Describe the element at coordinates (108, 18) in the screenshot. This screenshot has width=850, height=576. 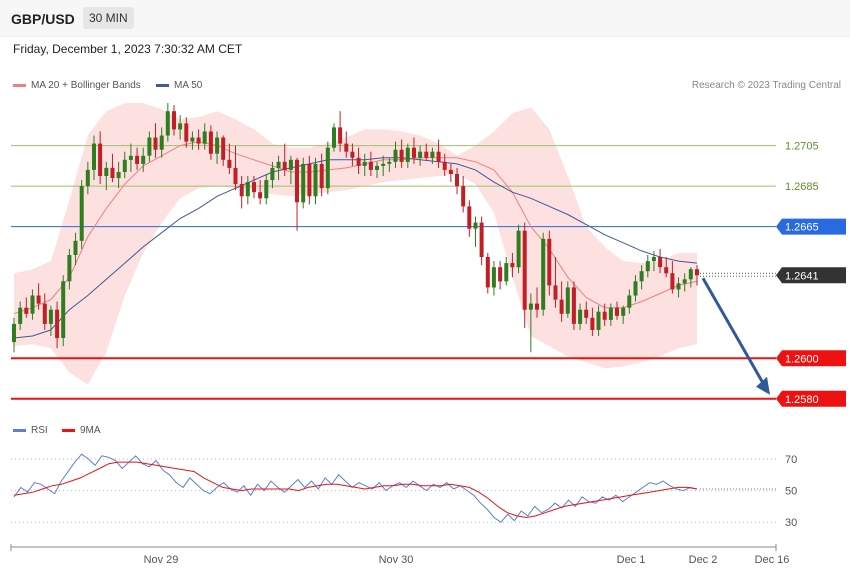
I see `timeframe-badge: 30 MIN` at that location.